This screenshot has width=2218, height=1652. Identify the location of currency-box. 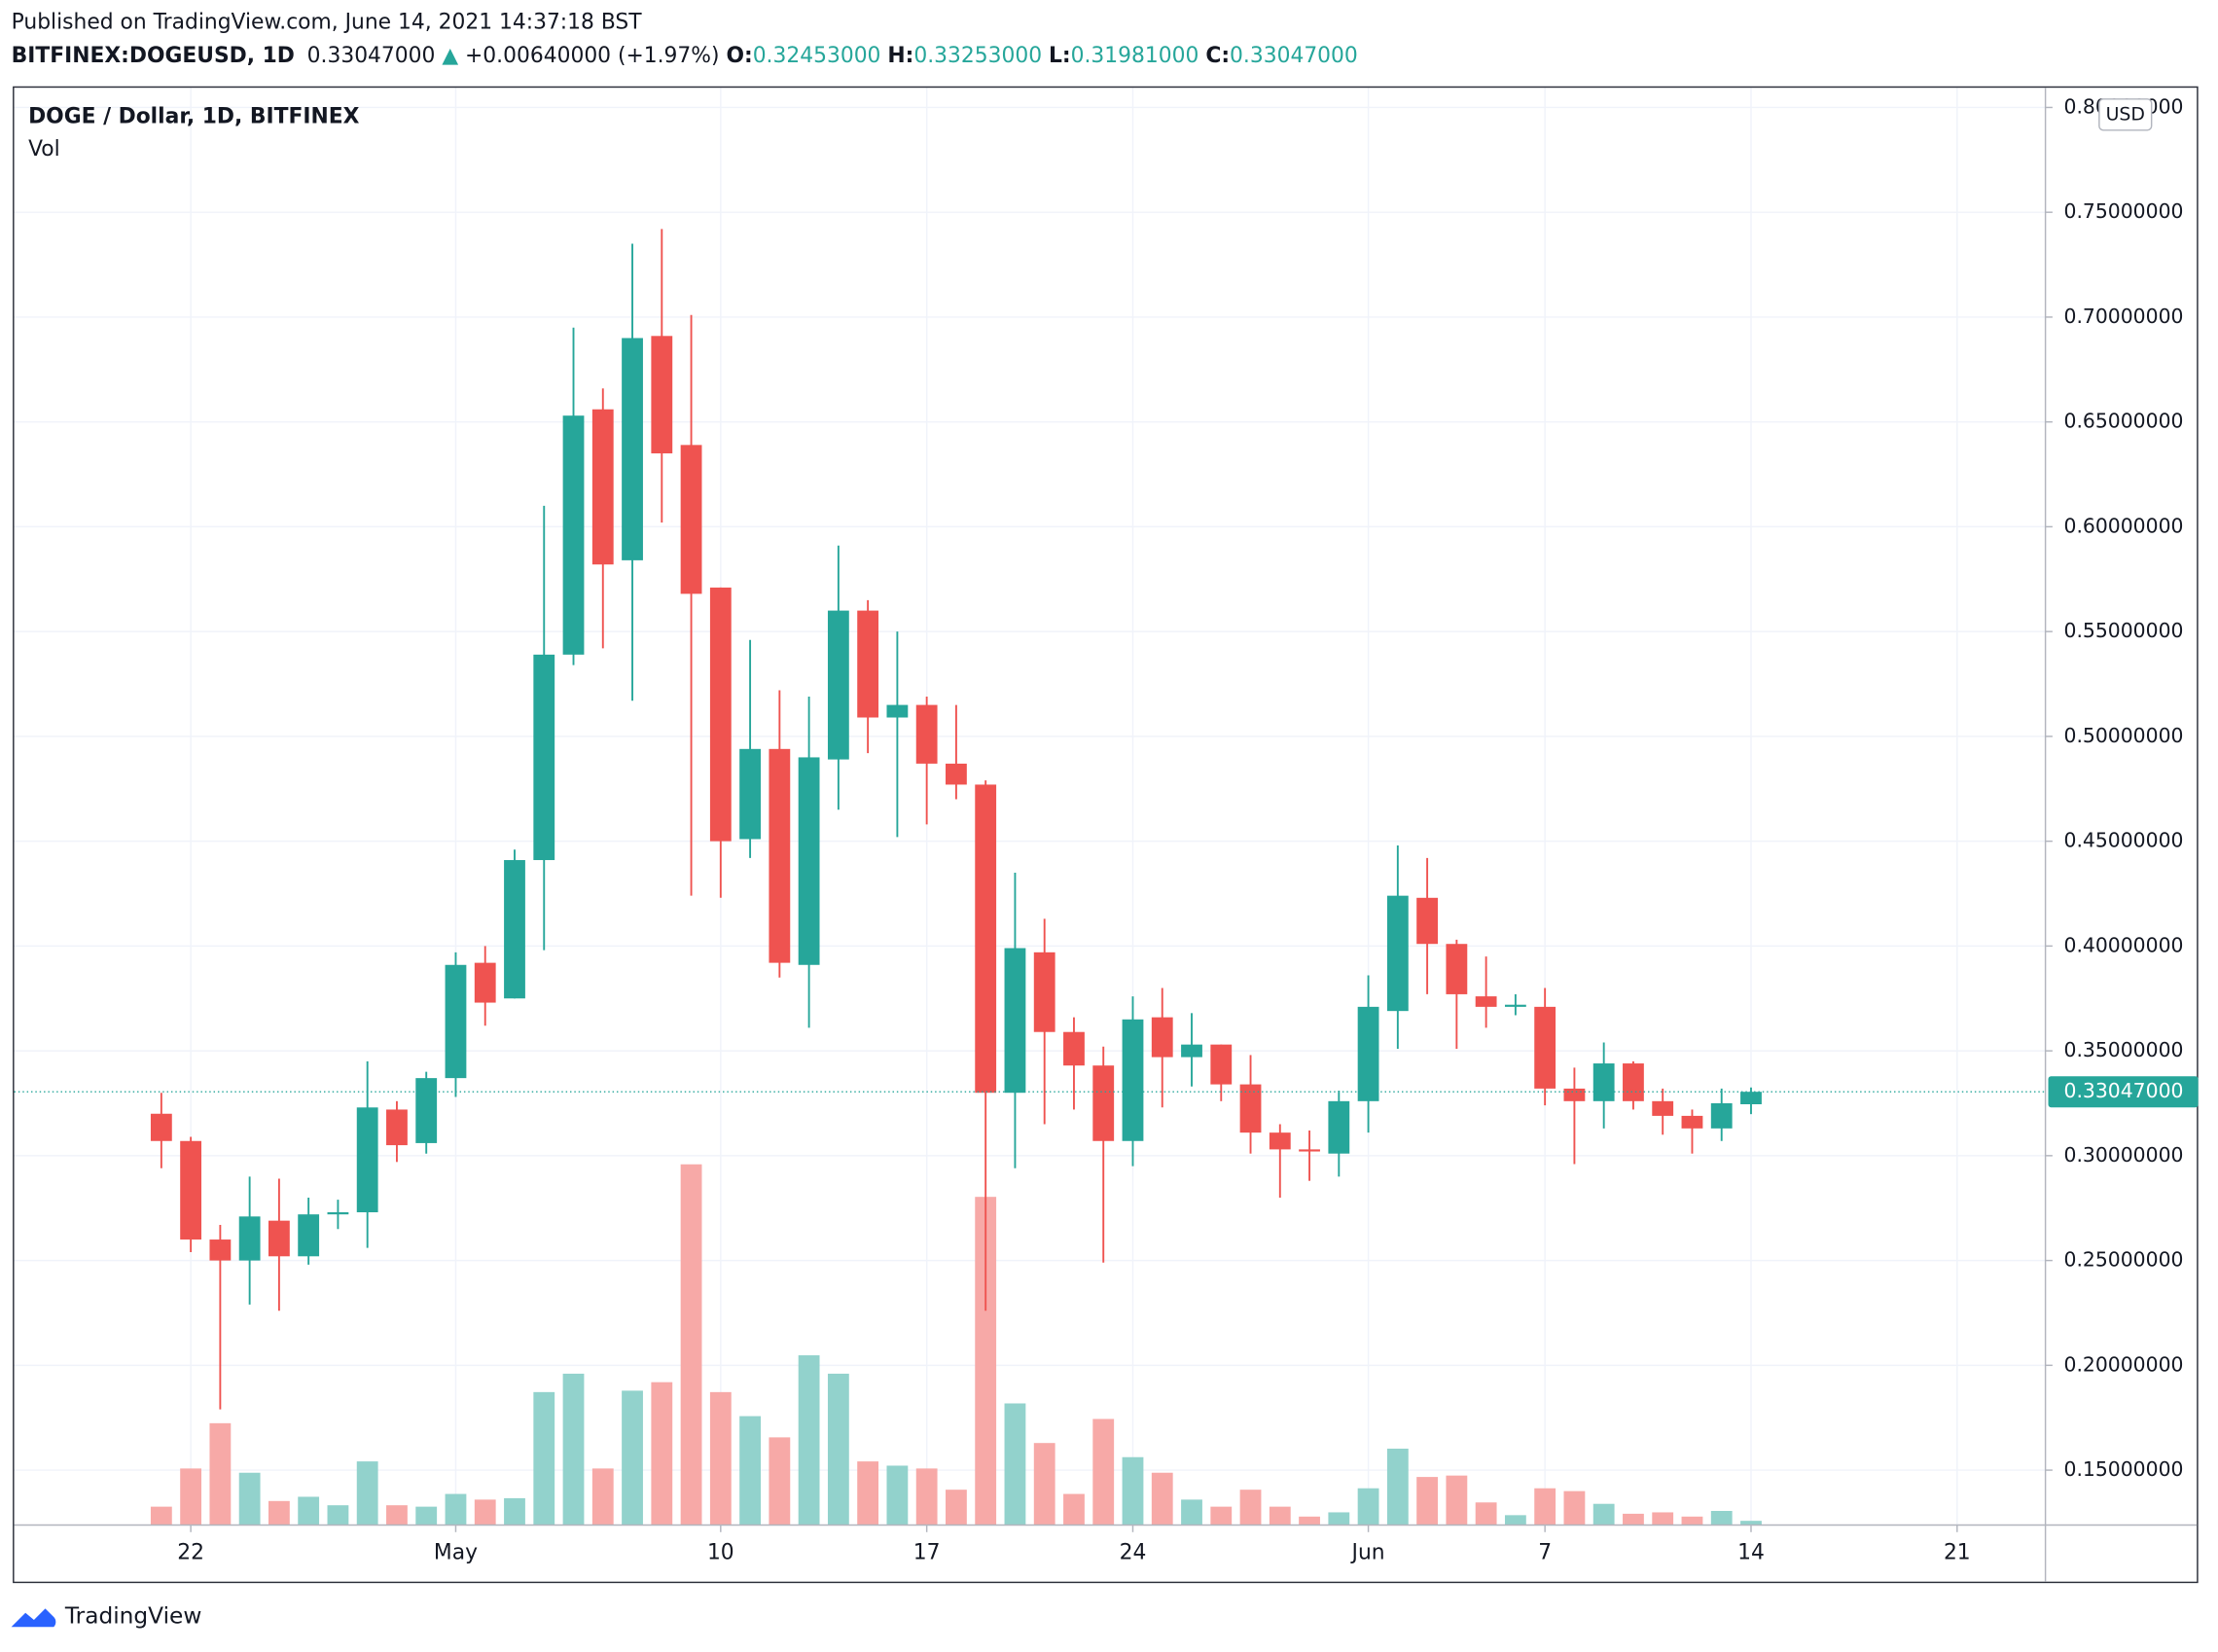
(2125, 114).